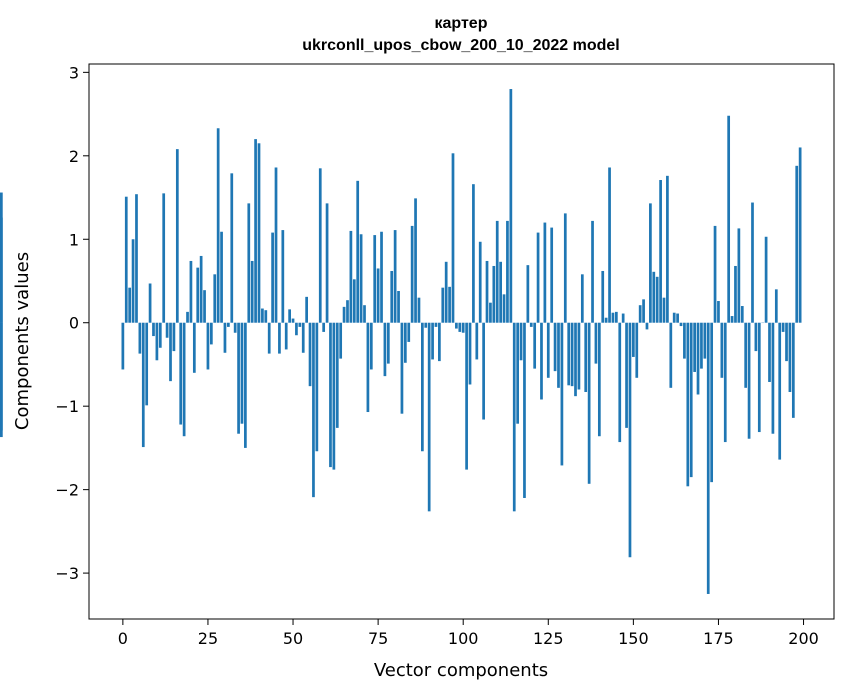 Image resolution: width=847 pixels, height=696 pixels. Describe the element at coordinates (74, 72) in the screenshot. I see `y-tick-label-3: 3` at that location.